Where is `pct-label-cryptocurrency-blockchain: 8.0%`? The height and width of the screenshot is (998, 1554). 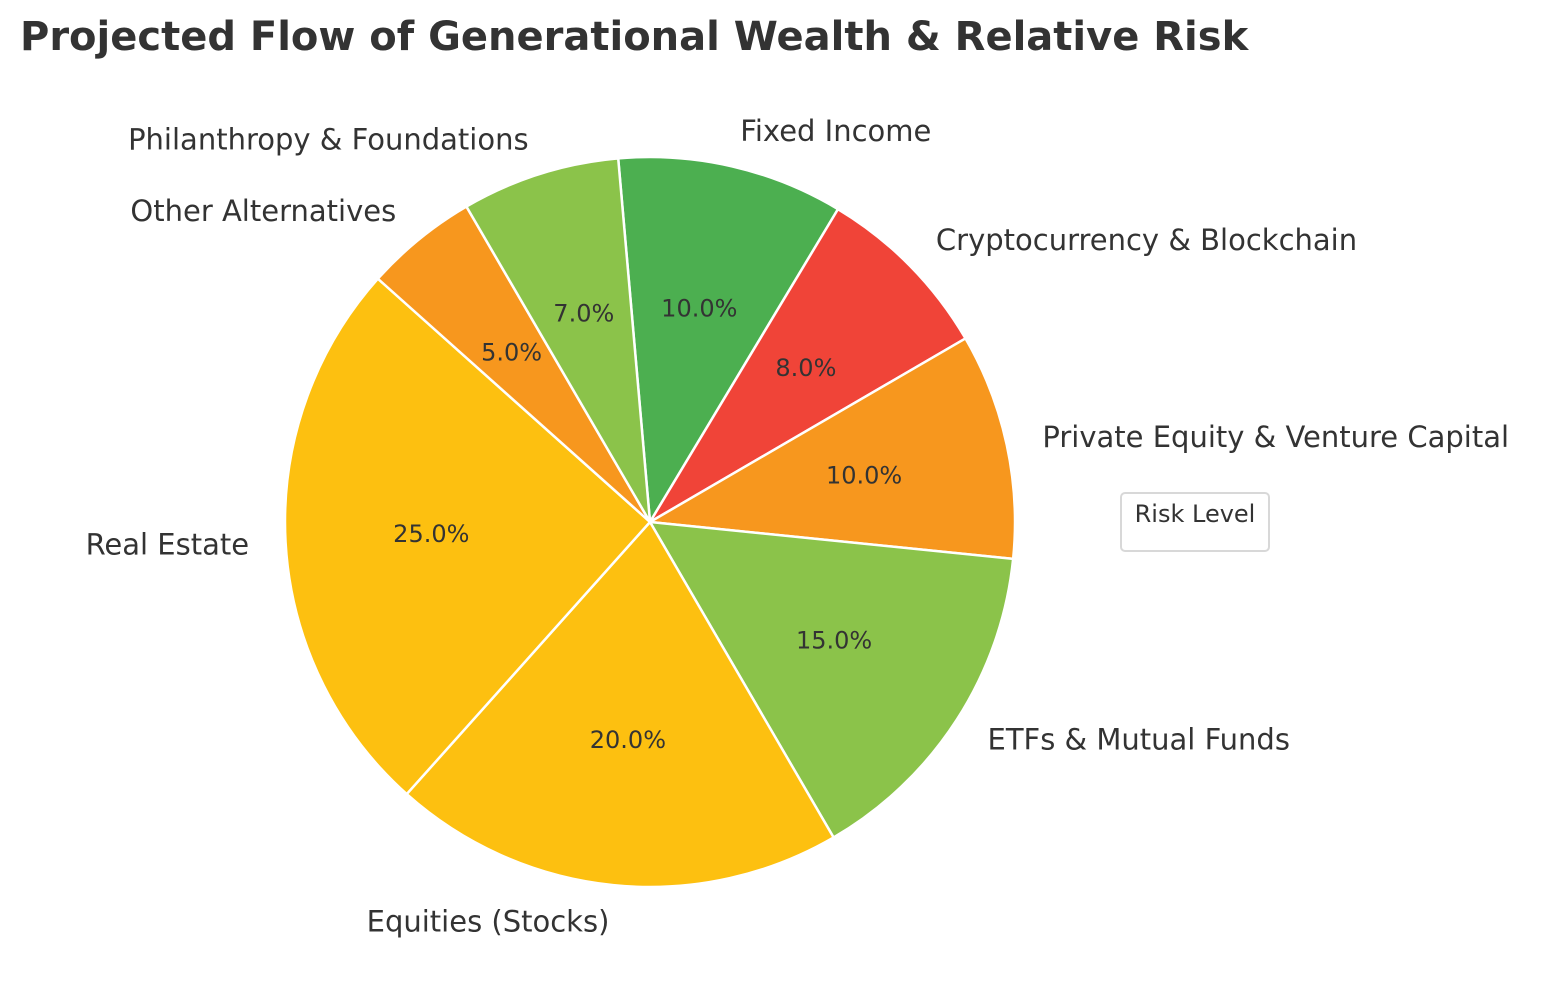
pct-label-cryptocurrency-blockchain: 8.0% is located at coordinates (805, 368).